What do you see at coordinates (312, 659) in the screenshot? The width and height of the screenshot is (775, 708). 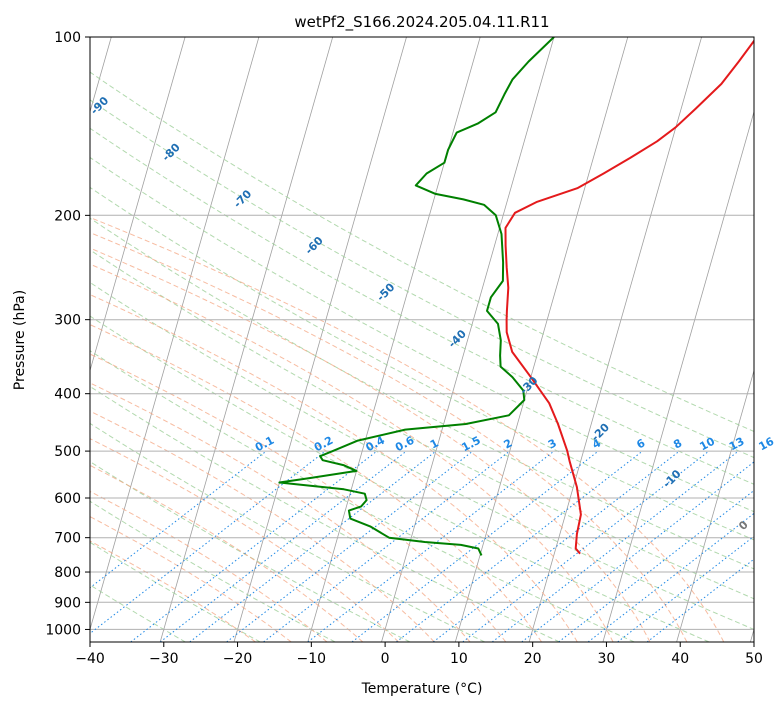 I see `x-tick-label: −10` at bounding box center [312, 659].